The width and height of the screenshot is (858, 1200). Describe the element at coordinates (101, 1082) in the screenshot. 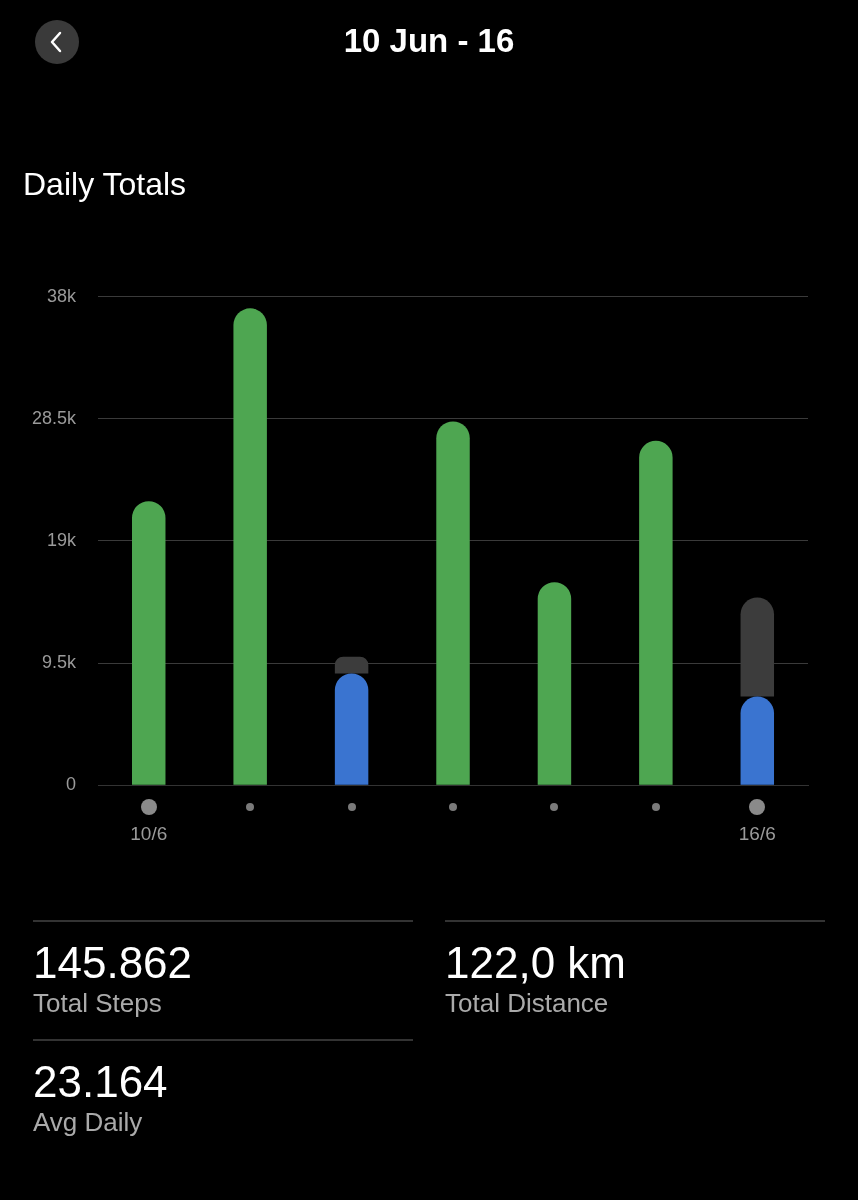

I see `text: 23.164` at that location.